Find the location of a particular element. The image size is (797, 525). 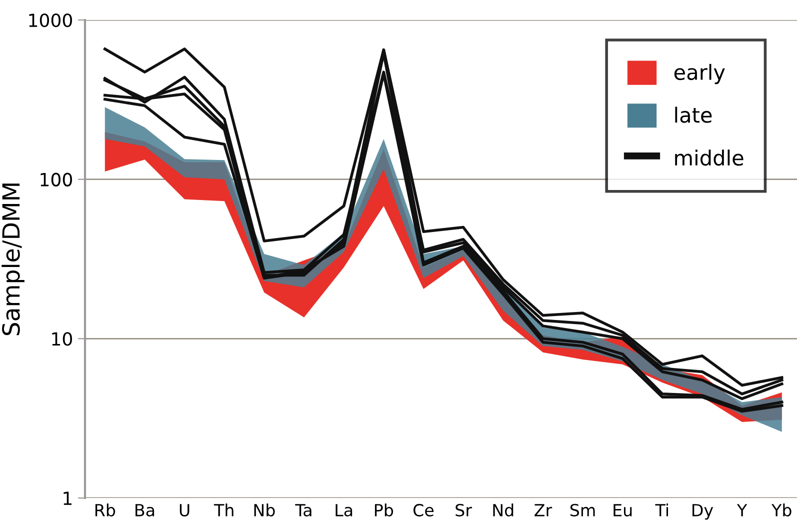

x-tick-label: Ba is located at coordinates (145, 510).